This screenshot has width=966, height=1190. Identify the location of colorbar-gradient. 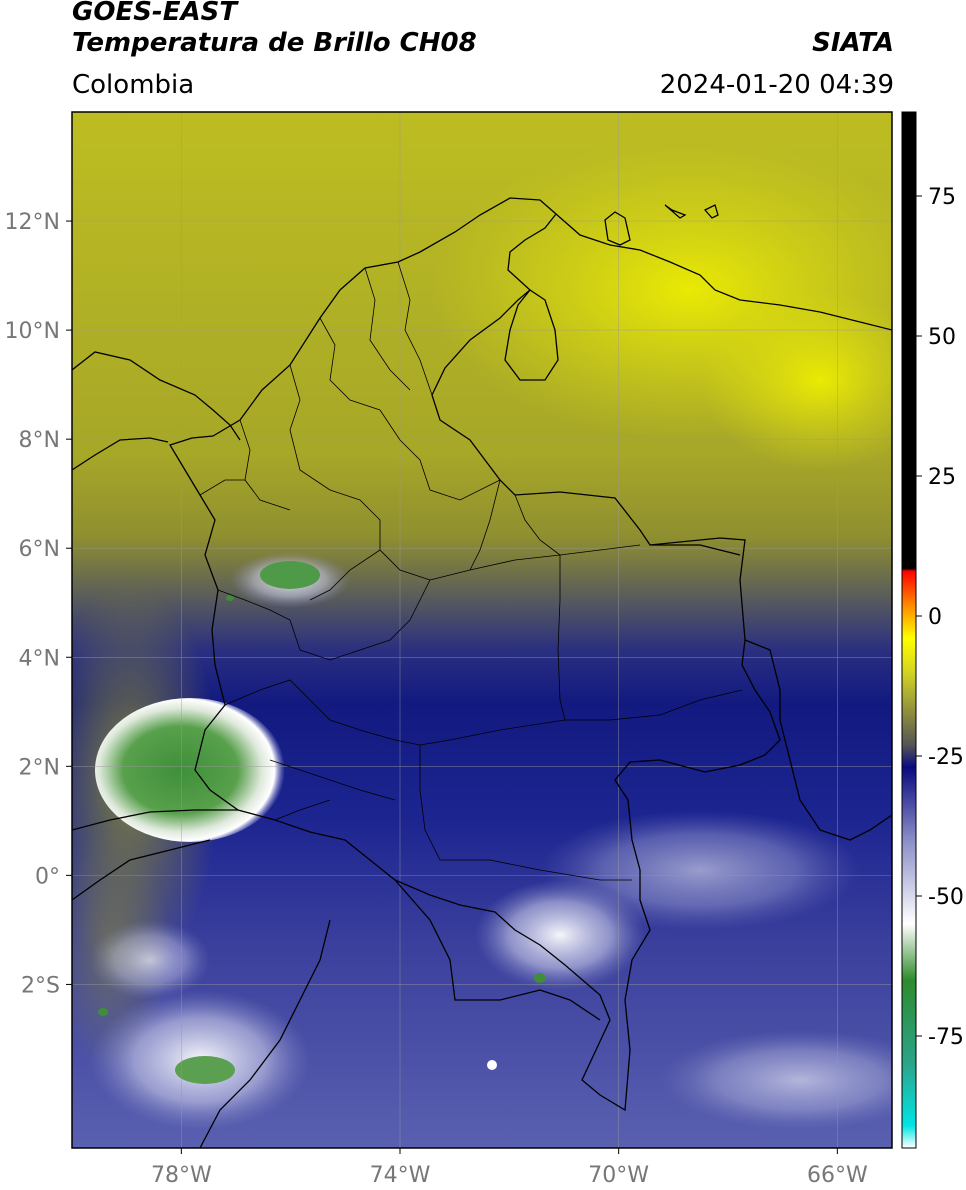
(909, 630).